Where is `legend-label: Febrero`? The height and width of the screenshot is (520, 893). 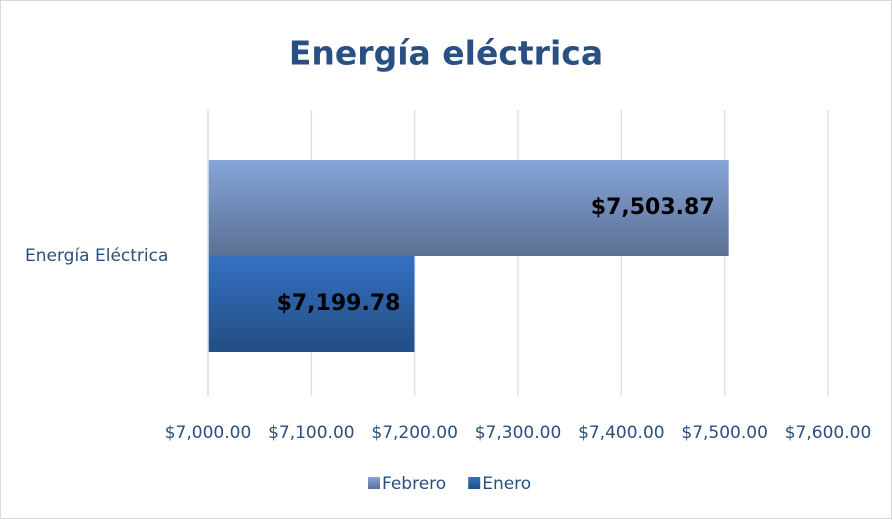 legend-label: Febrero is located at coordinates (414, 484).